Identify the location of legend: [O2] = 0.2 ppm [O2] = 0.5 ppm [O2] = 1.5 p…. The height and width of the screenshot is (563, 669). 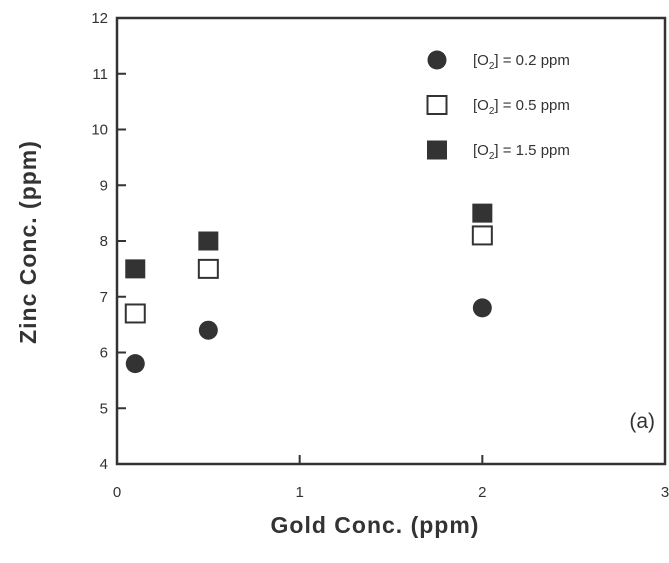
(498, 106).